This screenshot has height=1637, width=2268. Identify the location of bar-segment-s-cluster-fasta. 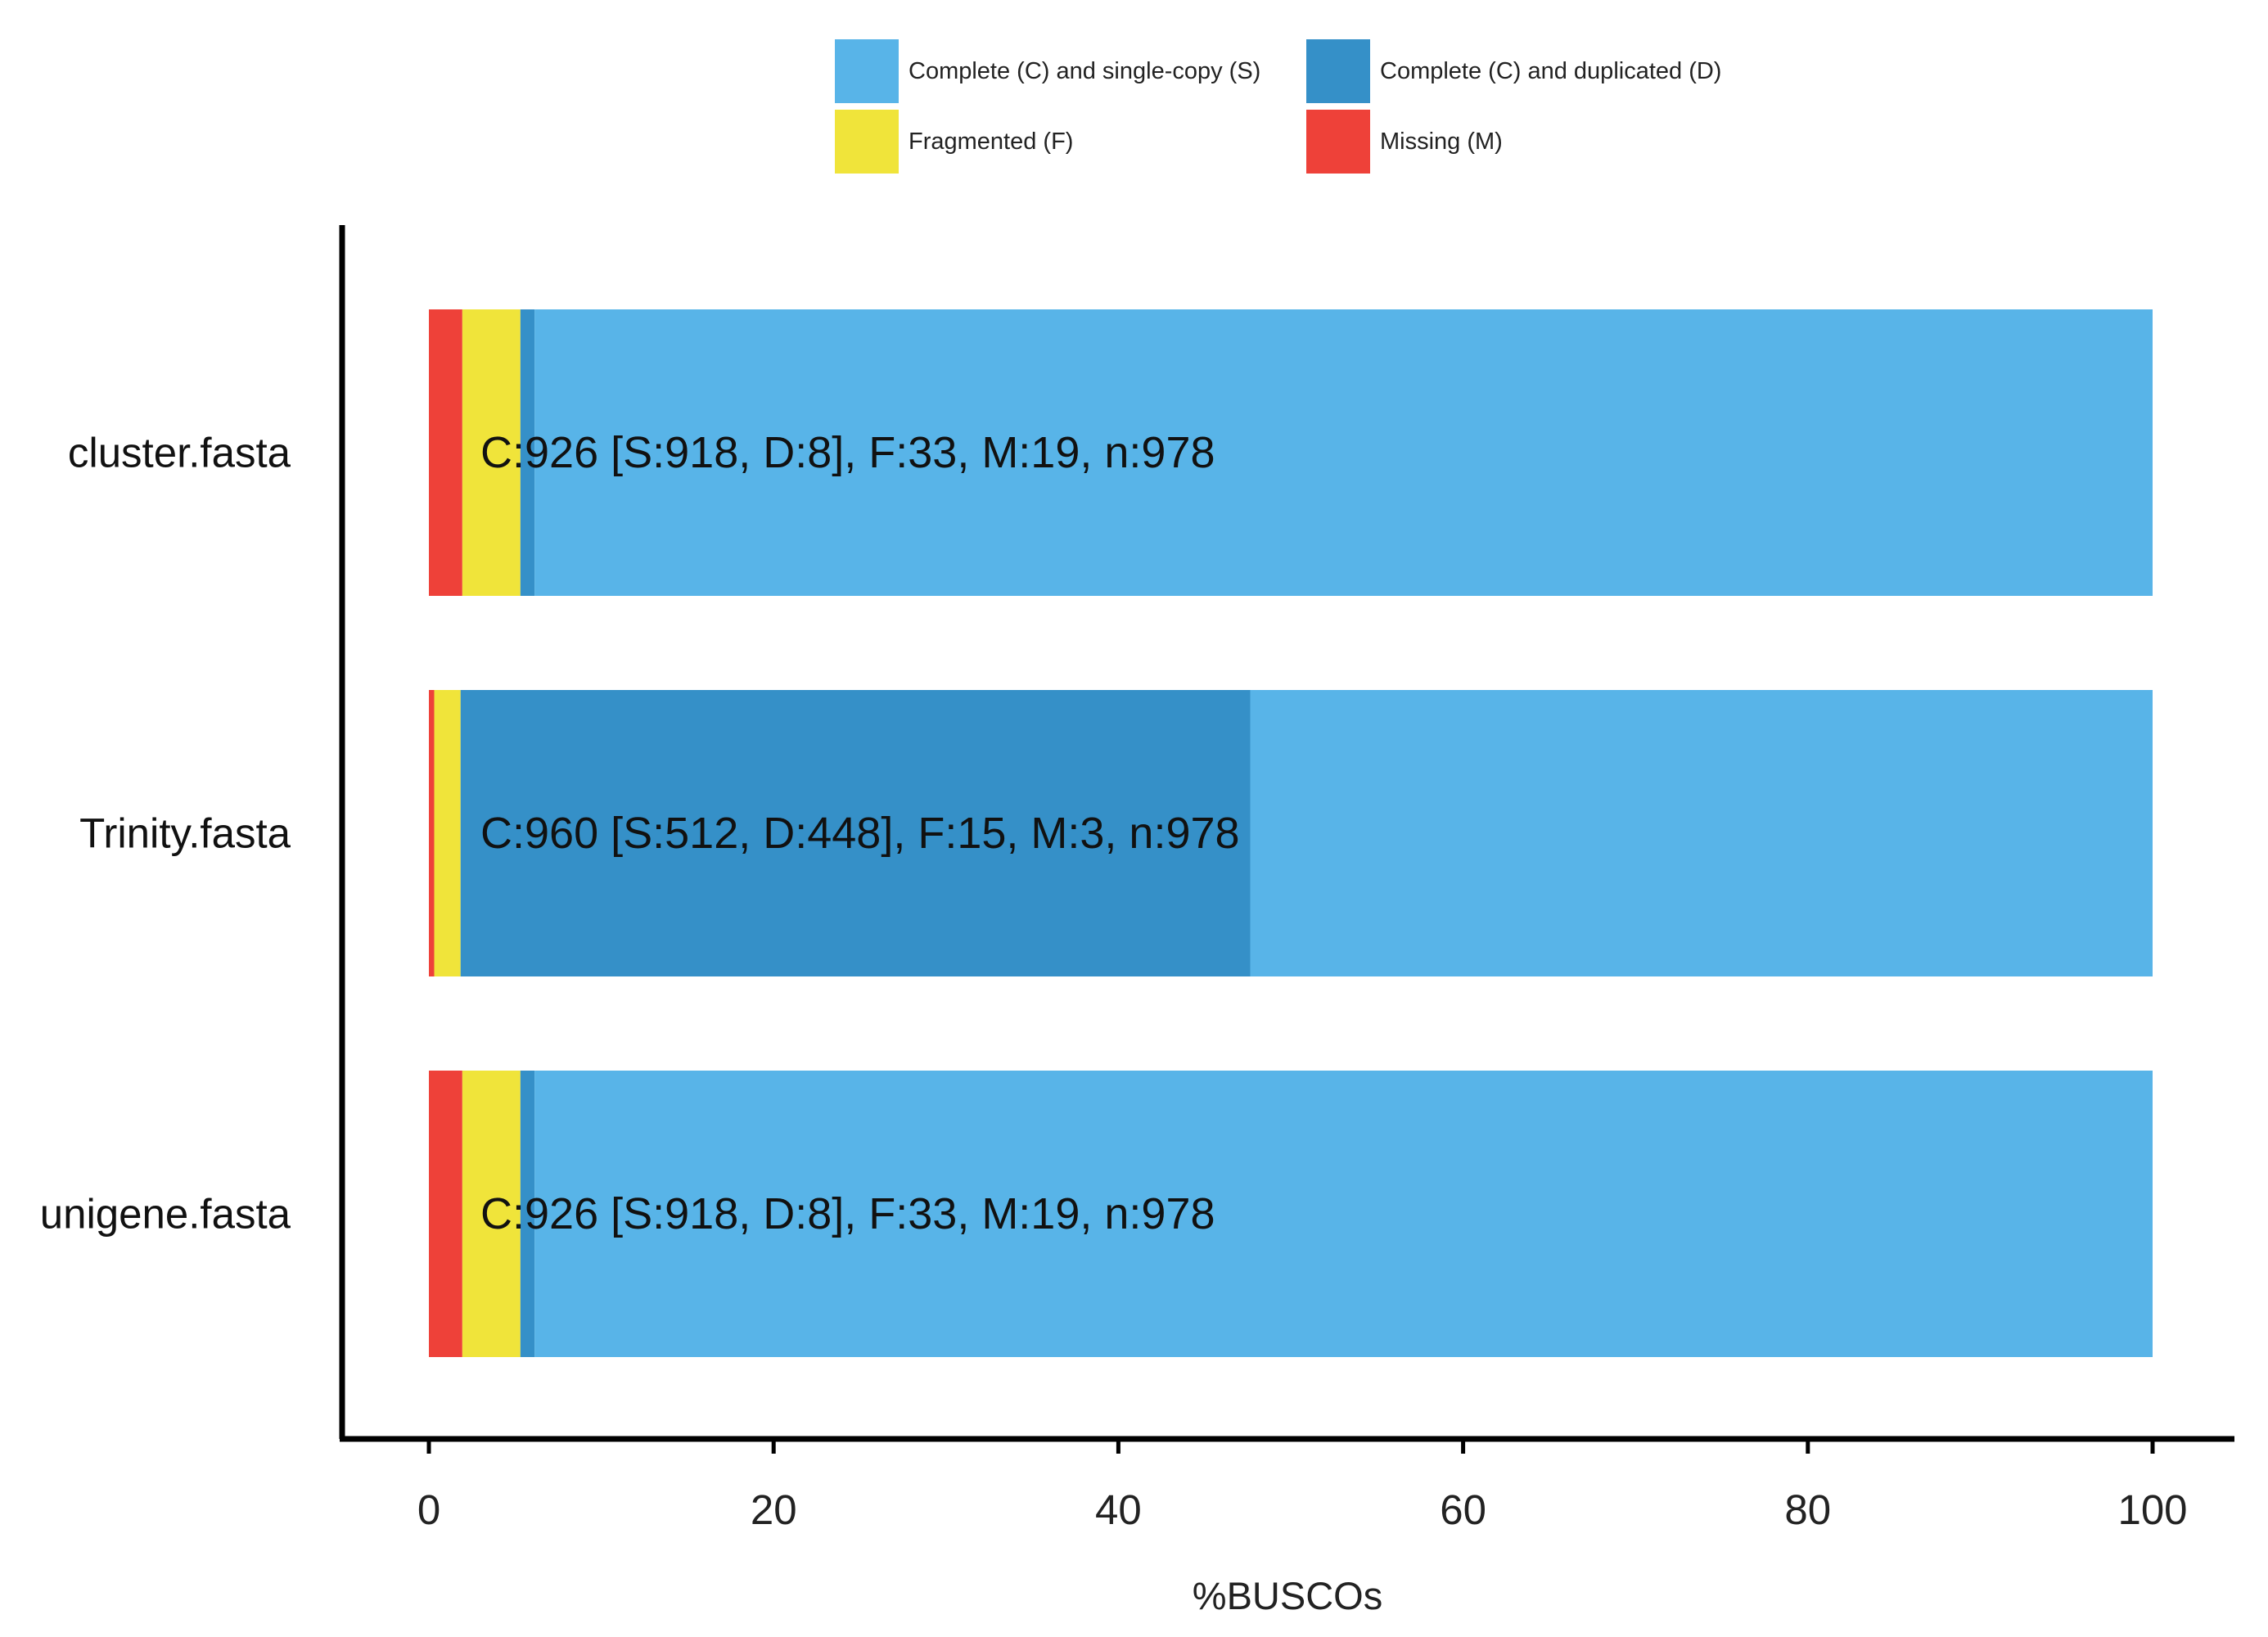
(1343, 452).